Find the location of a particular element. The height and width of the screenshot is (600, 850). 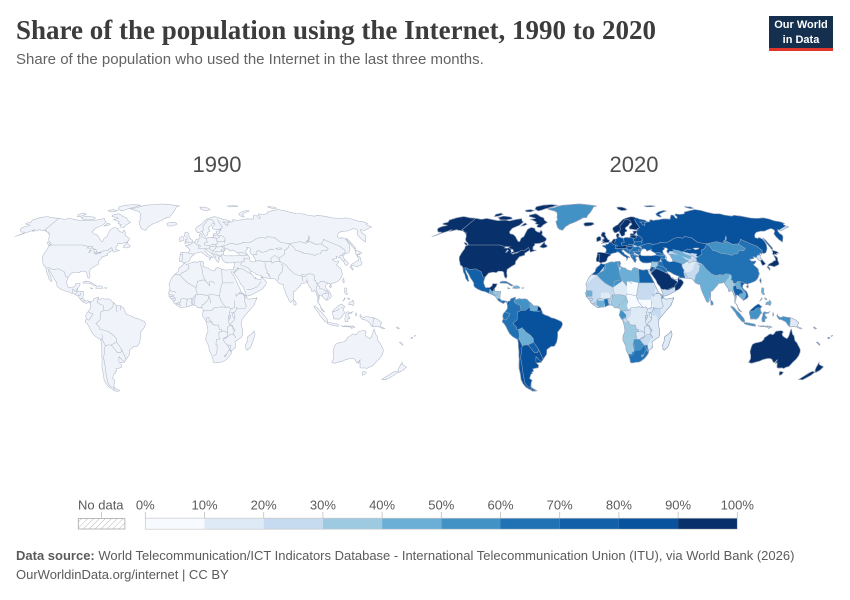

svg-text: 40% is located at coordinates (382, 505).